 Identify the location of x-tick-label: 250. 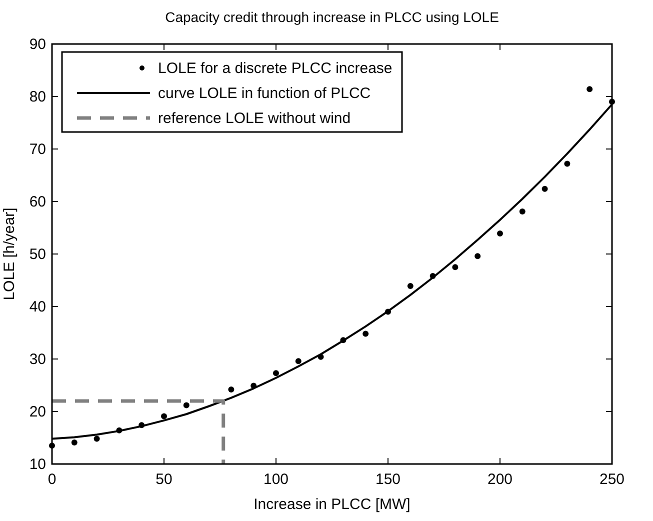
(612, 479).